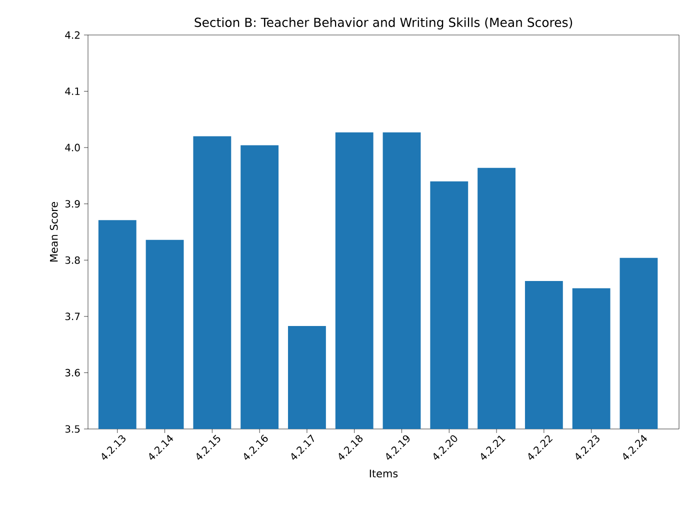  What do you see at coordinates (72, 91) in the screenshot?
I see `y-tick-label: 4.1` at bounding box center [72, 91].